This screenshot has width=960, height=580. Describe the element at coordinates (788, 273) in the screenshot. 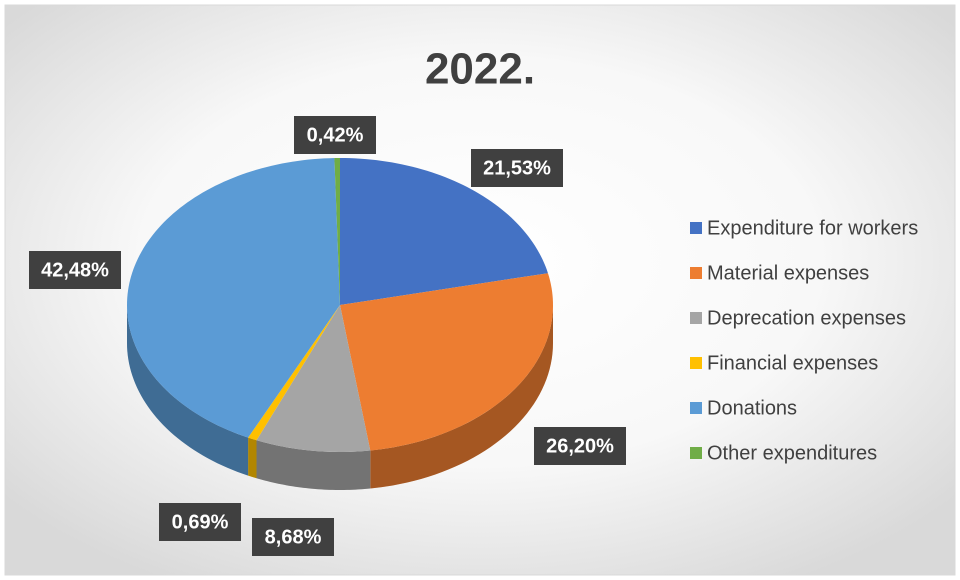

I see `legend-label: Material expenses` at that location.